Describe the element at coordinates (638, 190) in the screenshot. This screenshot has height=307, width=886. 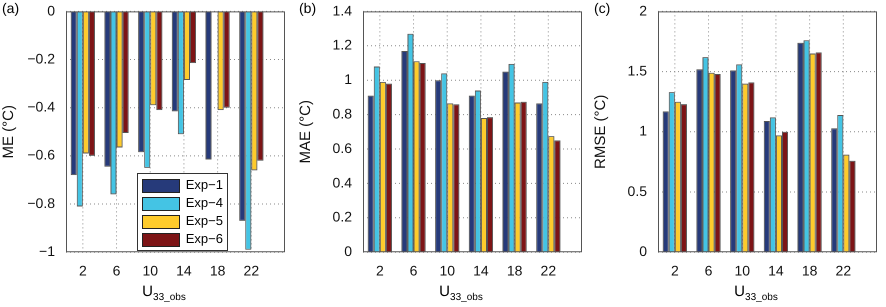
I see `y-tick-label: 0.5` at that location.